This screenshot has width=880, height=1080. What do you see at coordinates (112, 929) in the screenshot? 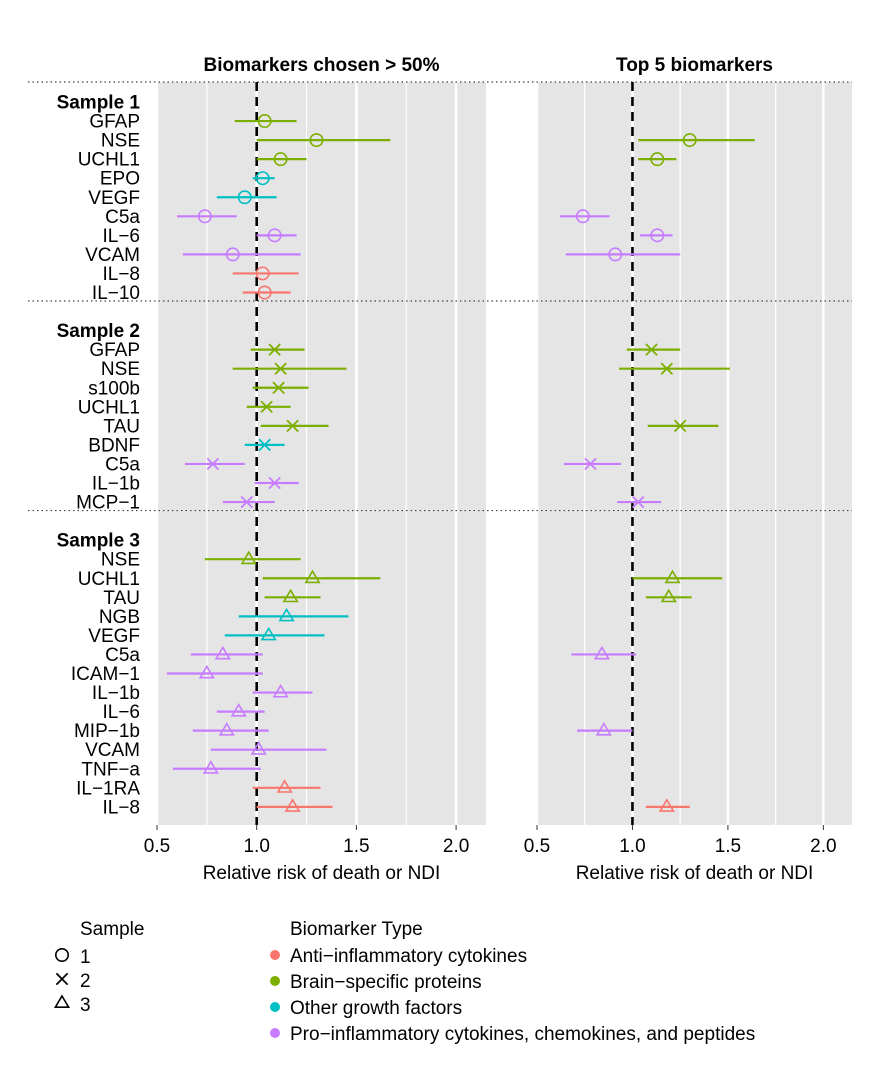
I see `legend-sample-title: Sample` at bounding box center [112, 929].